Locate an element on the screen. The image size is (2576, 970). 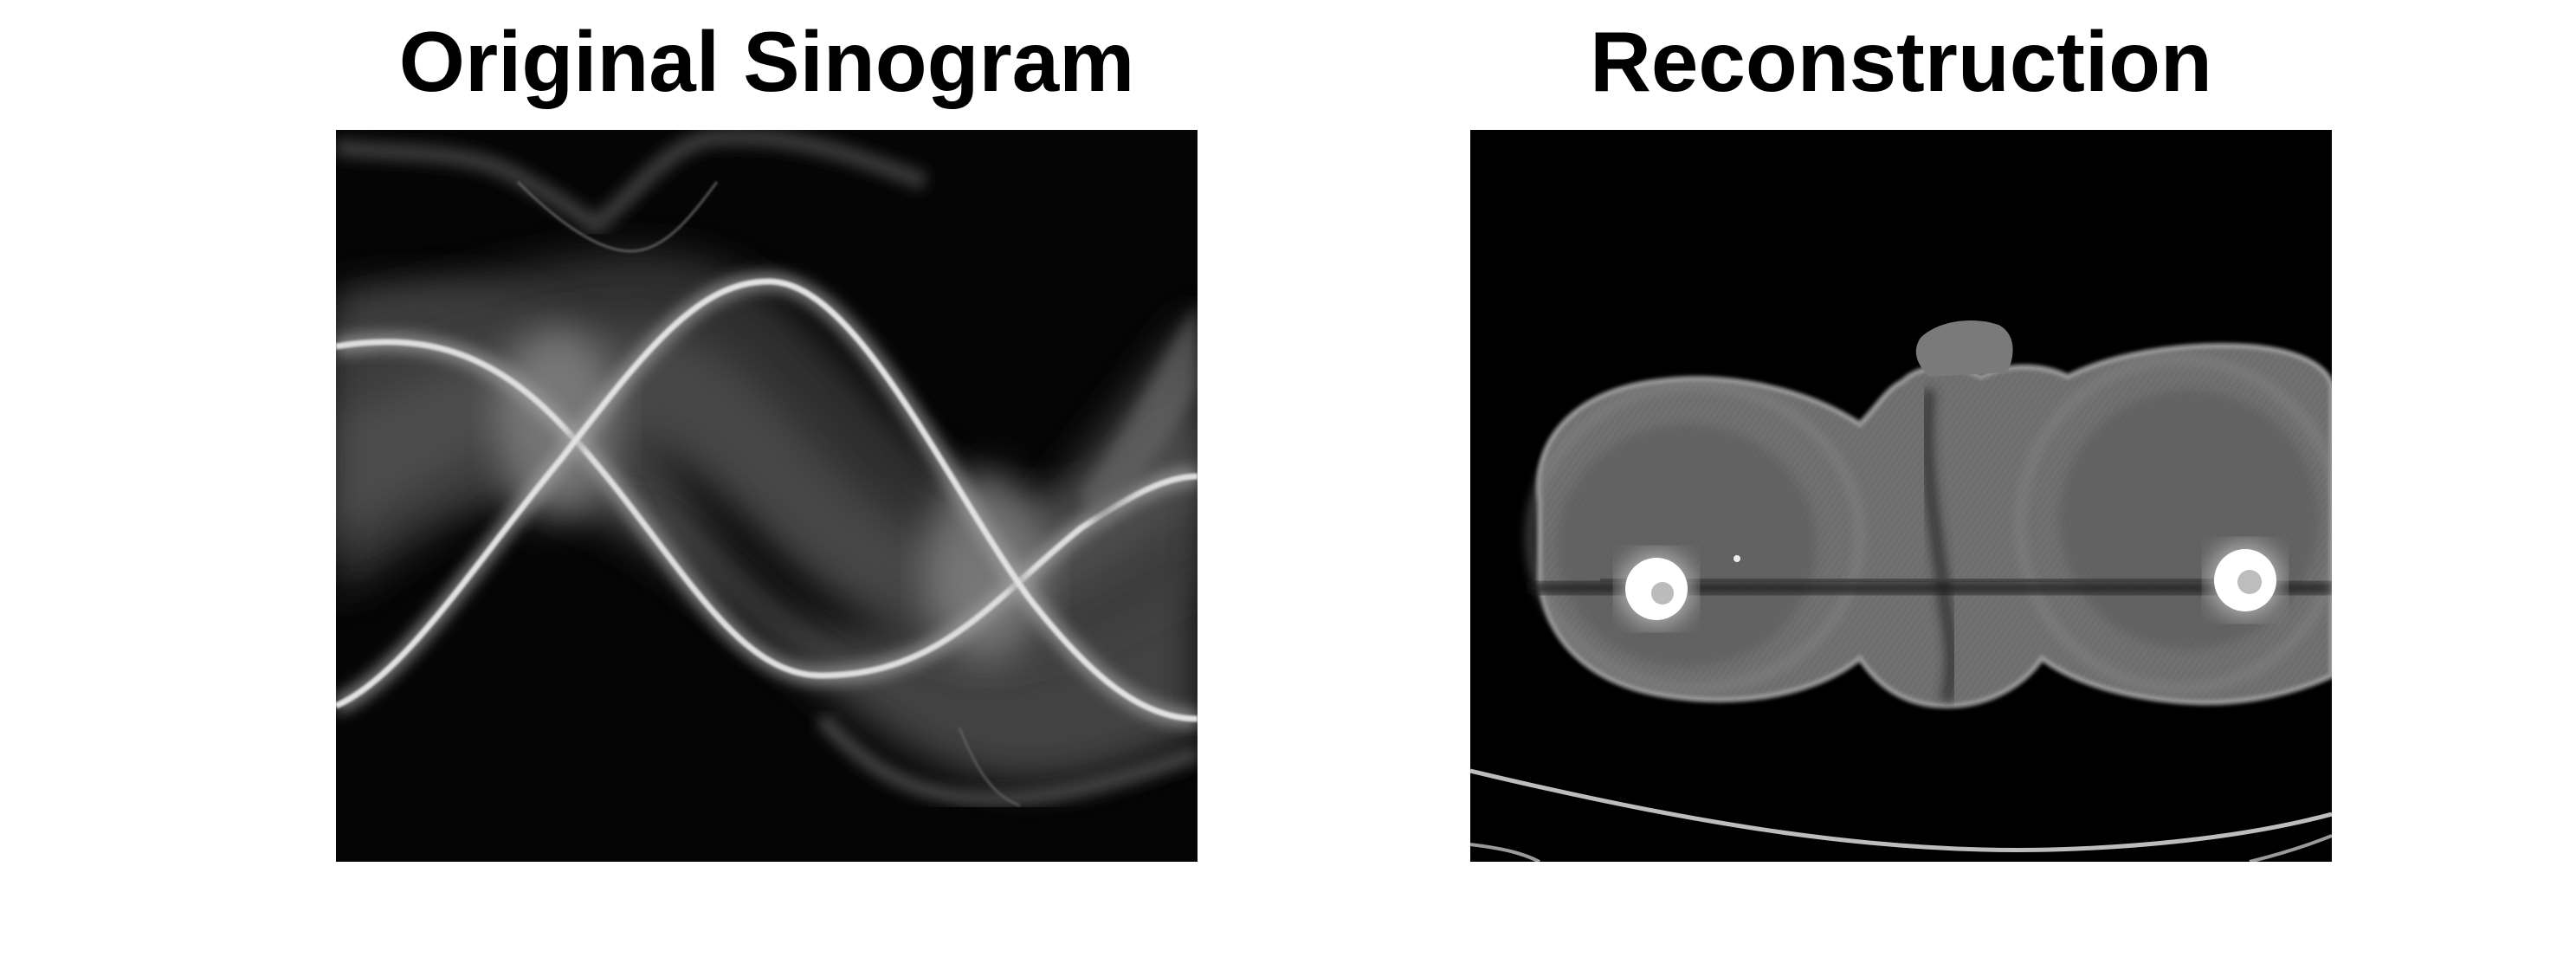
reconstruction-title: Reconstruction is located at coordinates (1901, 61).